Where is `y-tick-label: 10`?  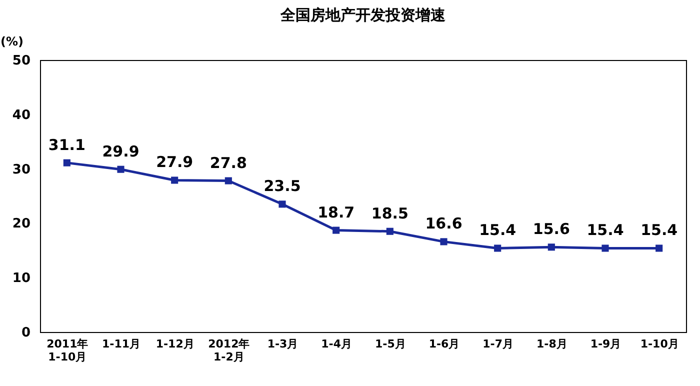
y-tick-label: 10 is located at coordinates (21, 278).